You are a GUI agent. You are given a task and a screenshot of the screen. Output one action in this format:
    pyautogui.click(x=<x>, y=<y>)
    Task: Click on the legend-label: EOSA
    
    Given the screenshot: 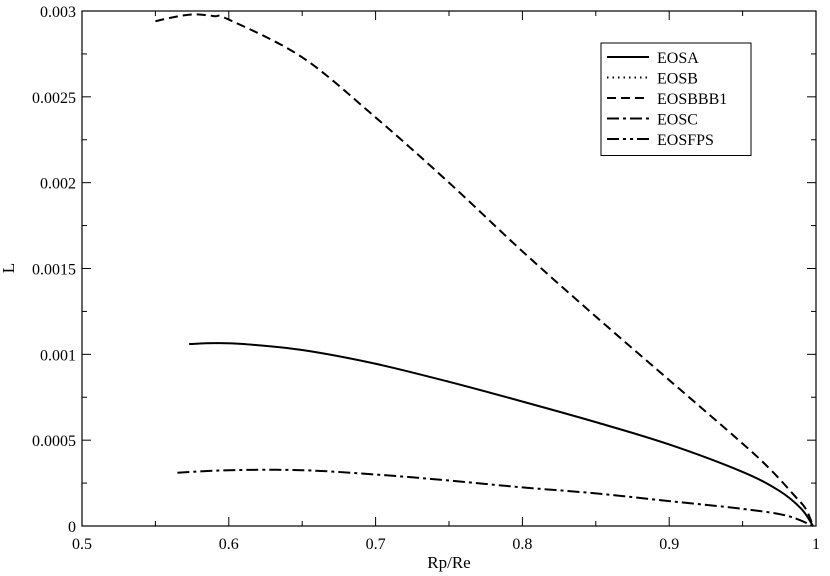 What is the action you would take?
    pyautogui.click(x=678, y=58)
    